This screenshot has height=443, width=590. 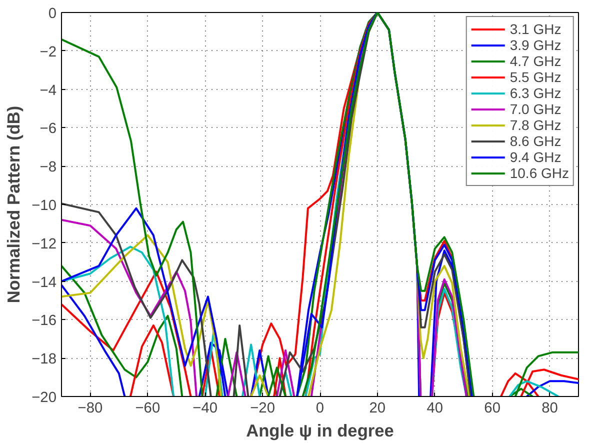 I want to click on y-tick-label: −18, so click(x=44, y=360).